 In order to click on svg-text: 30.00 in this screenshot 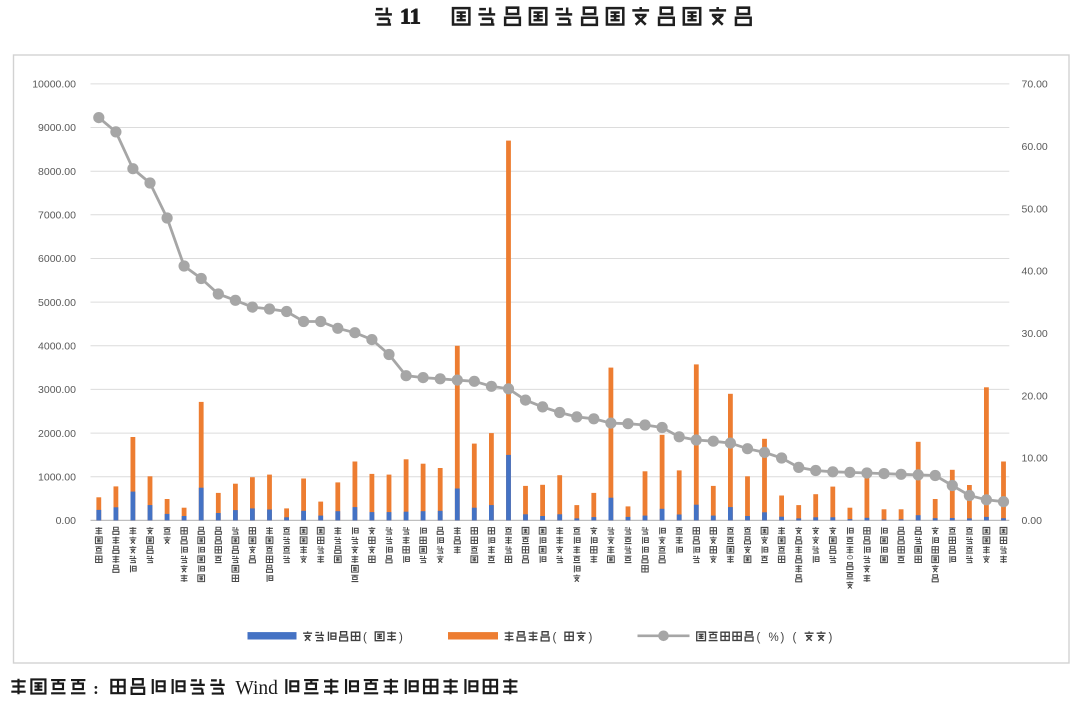, I will do `click(1035, 334)`.